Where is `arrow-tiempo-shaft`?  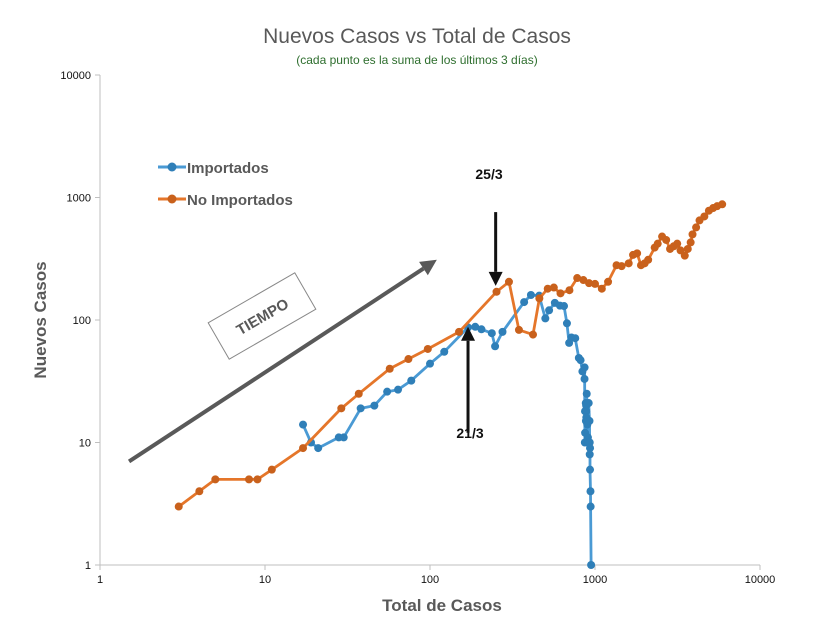
arrow-tiempo-shaft is located at coordinates (276, 365).